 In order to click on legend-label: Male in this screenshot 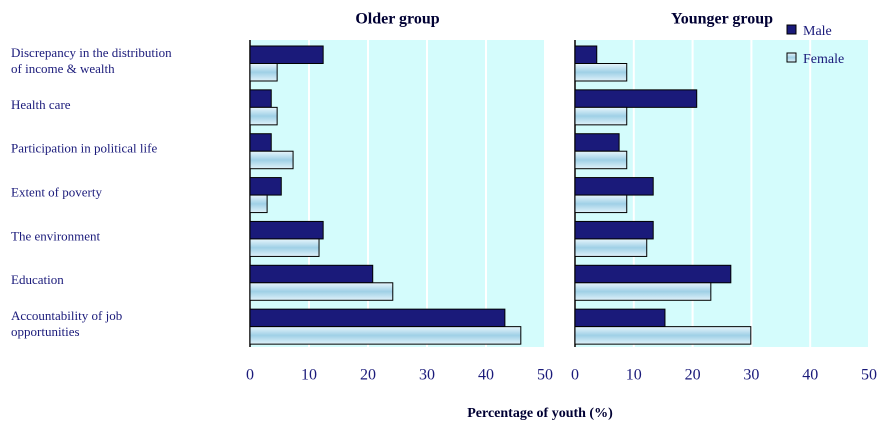, I will do `click(817, 31)`.